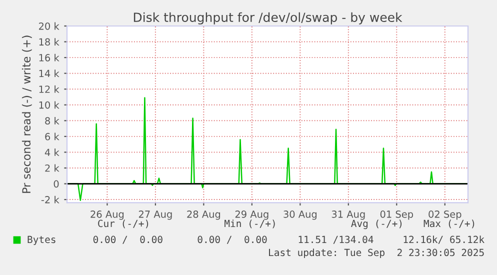  Describe the element at coordinates (376, 225) in the screenshot. I see `text: Avg (-/+)` at that location.